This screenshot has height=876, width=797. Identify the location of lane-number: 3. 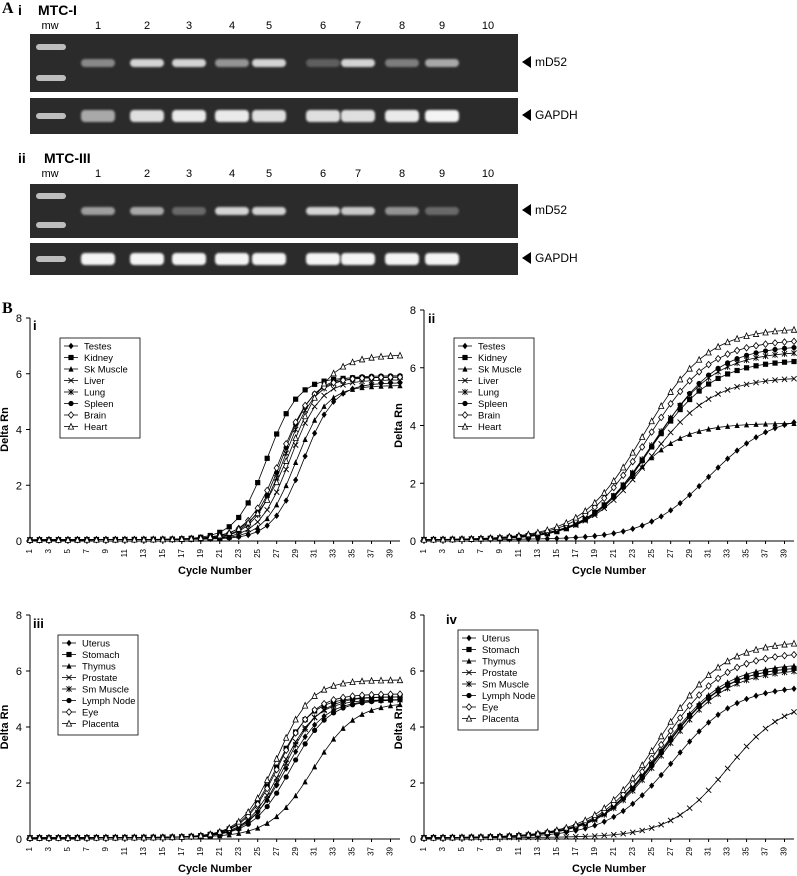
(189, 26).